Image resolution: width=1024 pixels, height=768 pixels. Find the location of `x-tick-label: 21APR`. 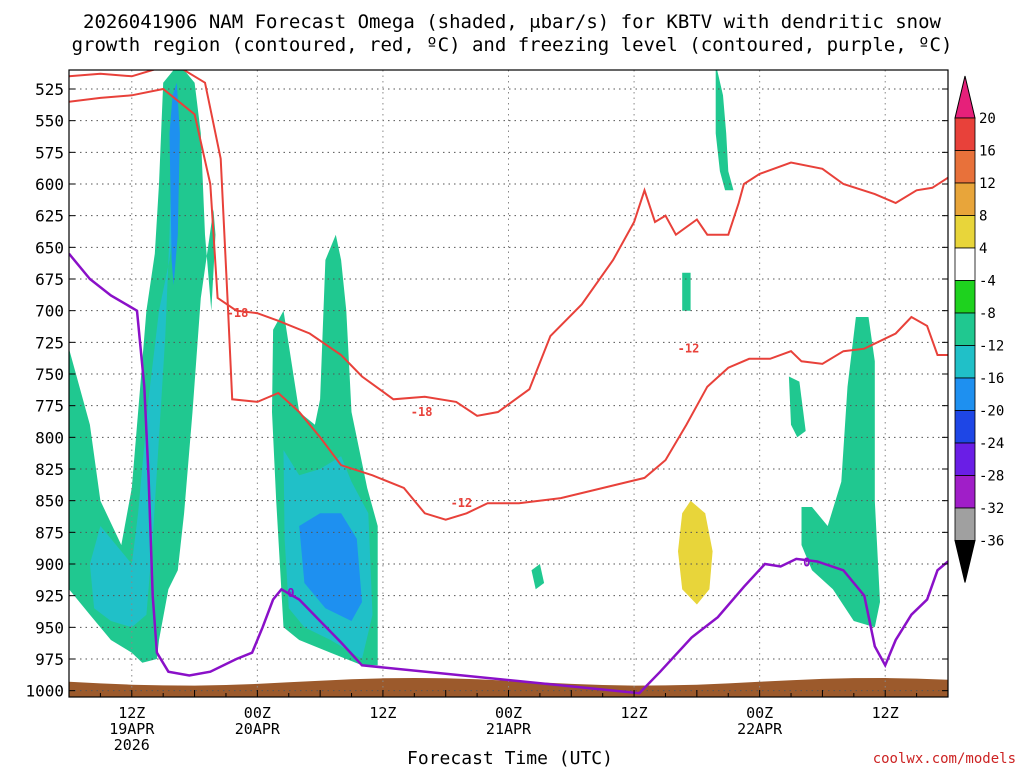

x-tick-label: 21APR is located at coordinates (509, 729).